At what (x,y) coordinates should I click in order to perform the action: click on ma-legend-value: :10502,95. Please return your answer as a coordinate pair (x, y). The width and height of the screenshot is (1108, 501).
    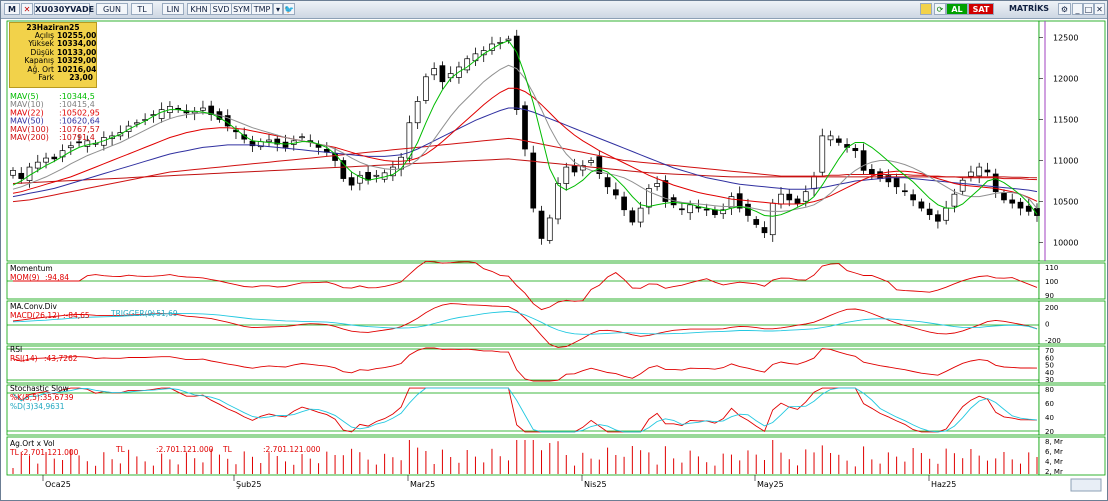
    Looking at the image, I should click on (79, 112).